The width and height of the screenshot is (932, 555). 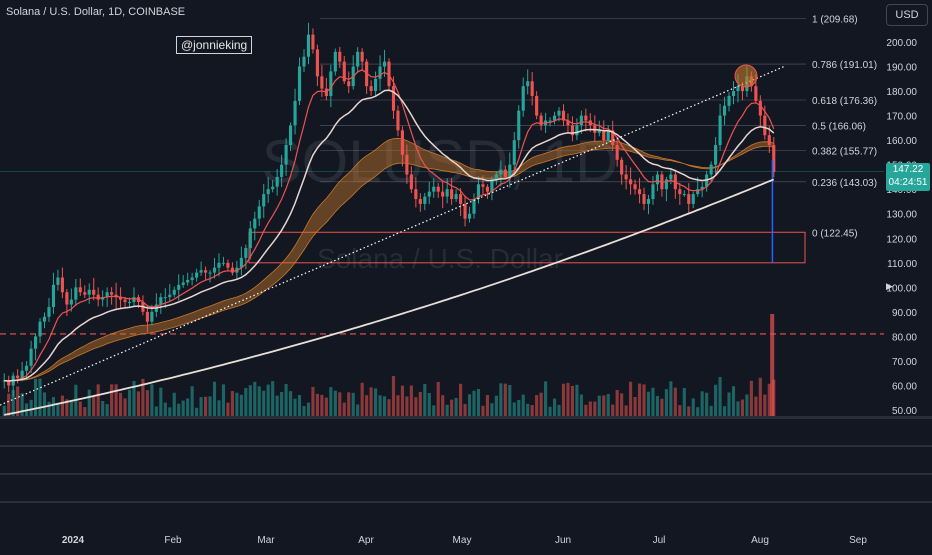 What do you see at coordinates (901, 43) in the screenshot?
I see `y-tick-label: 200.00` at bounding box center [901, 43].